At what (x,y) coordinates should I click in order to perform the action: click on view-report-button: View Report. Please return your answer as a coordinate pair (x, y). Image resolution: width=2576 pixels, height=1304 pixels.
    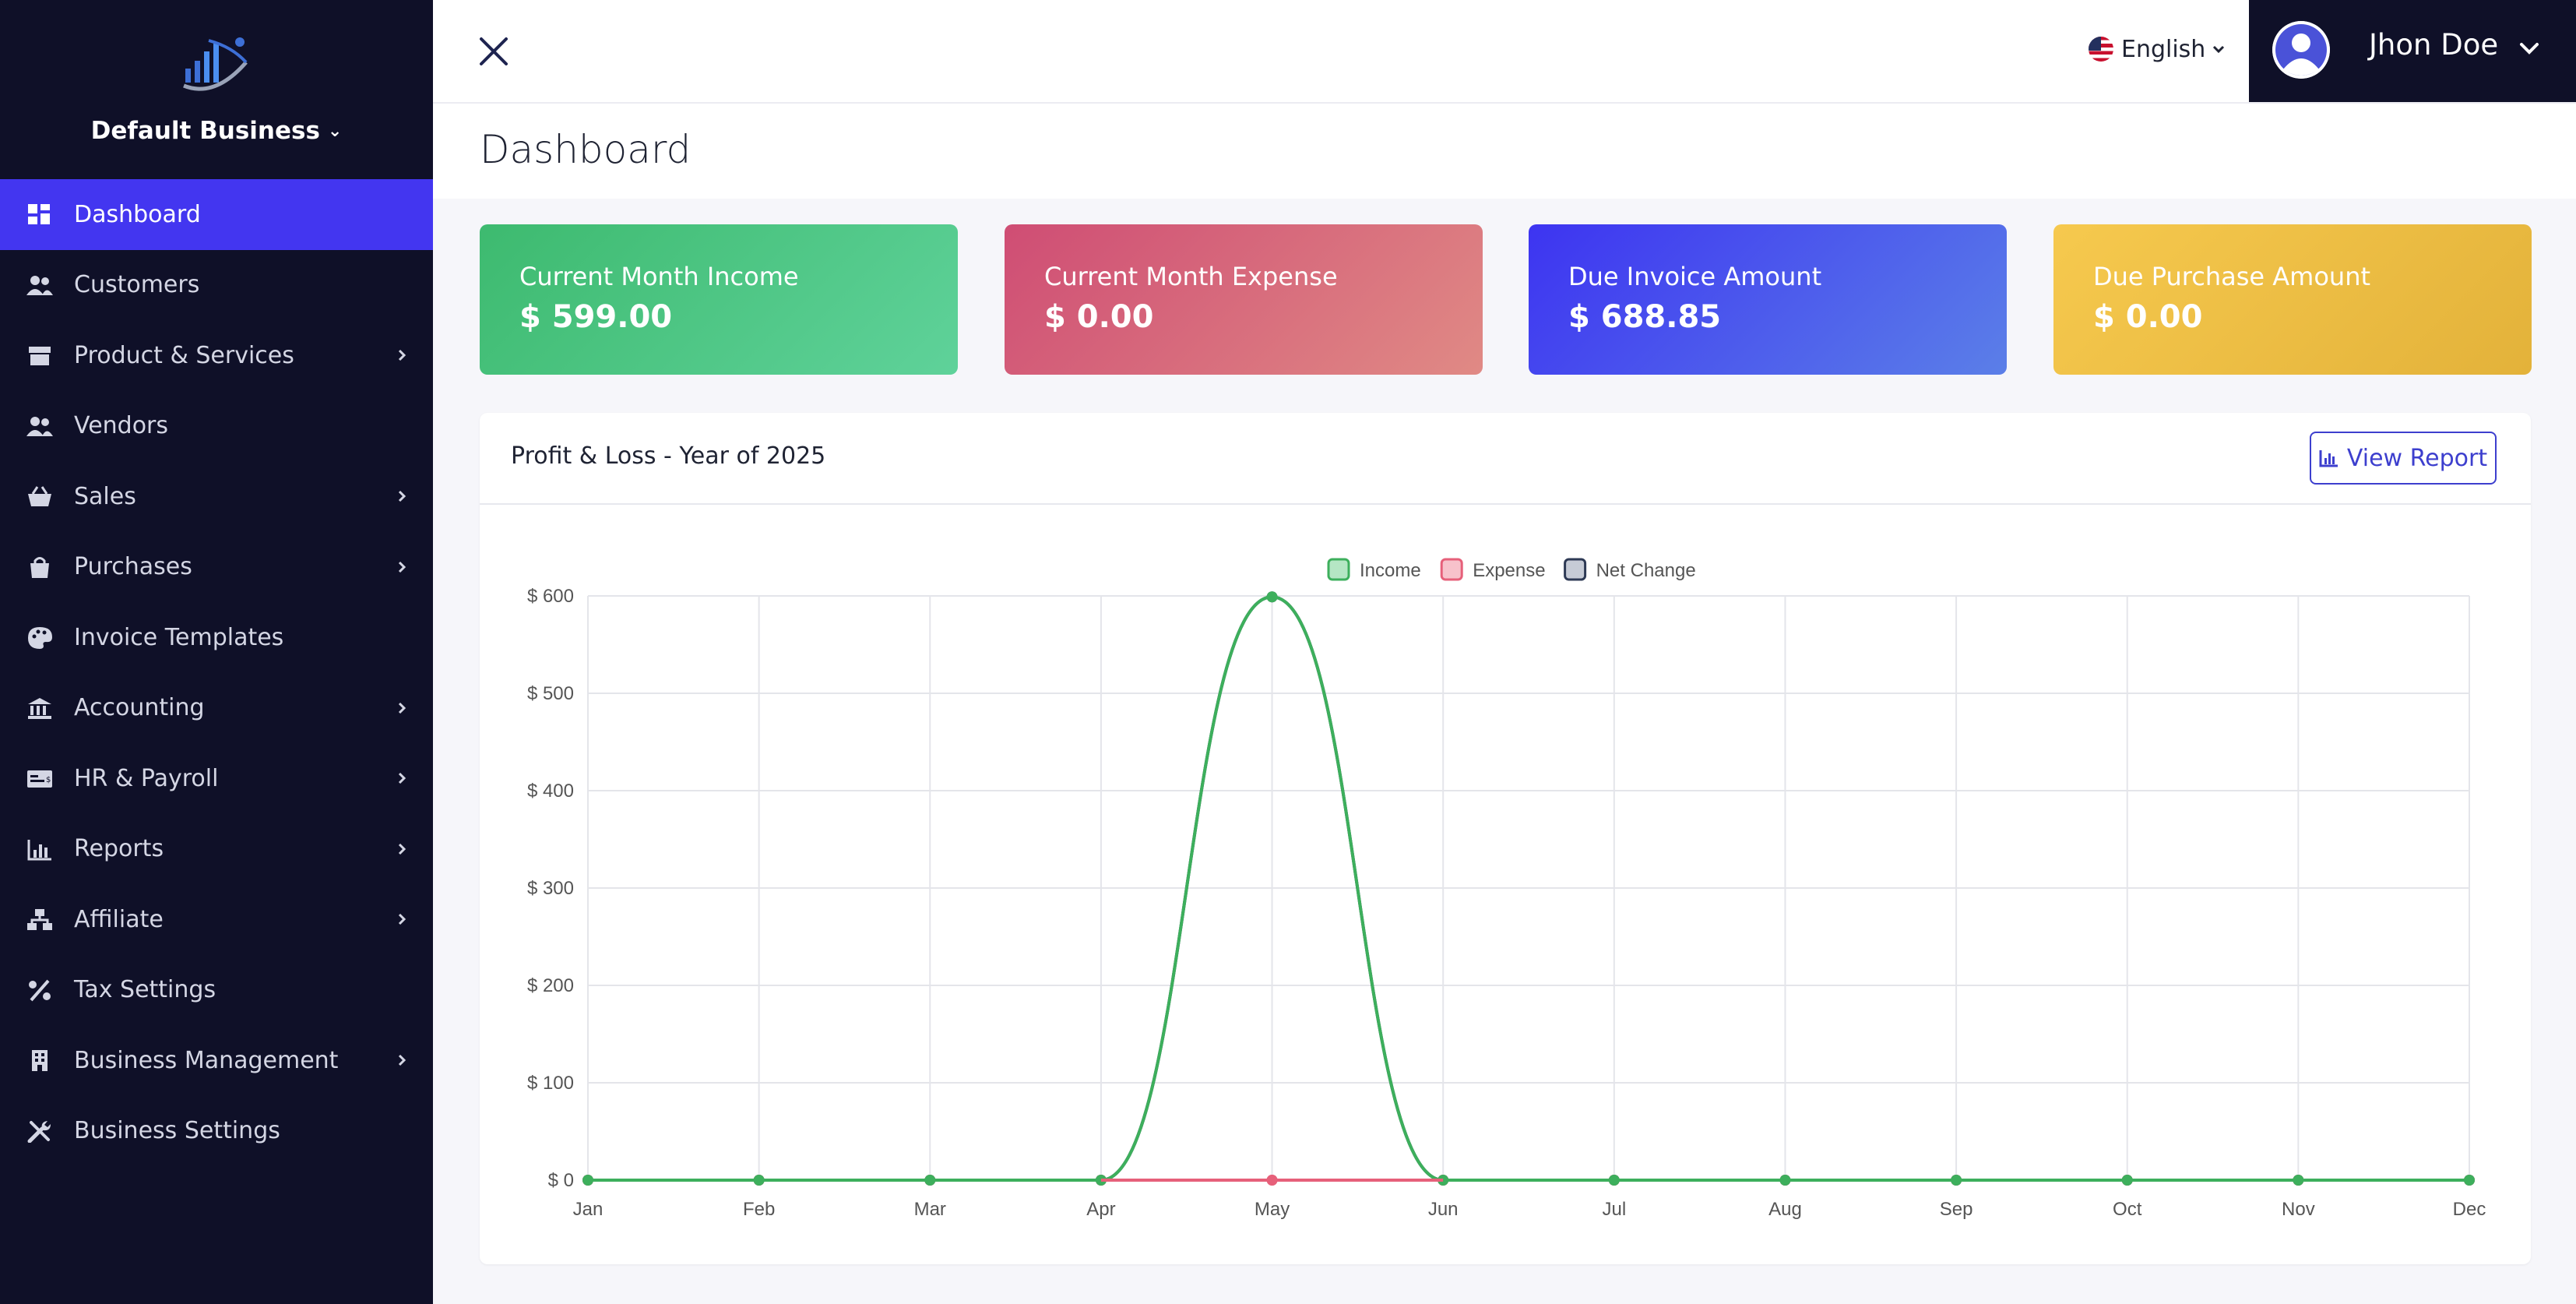
    Looking at the image, I should click on (2403, 458).